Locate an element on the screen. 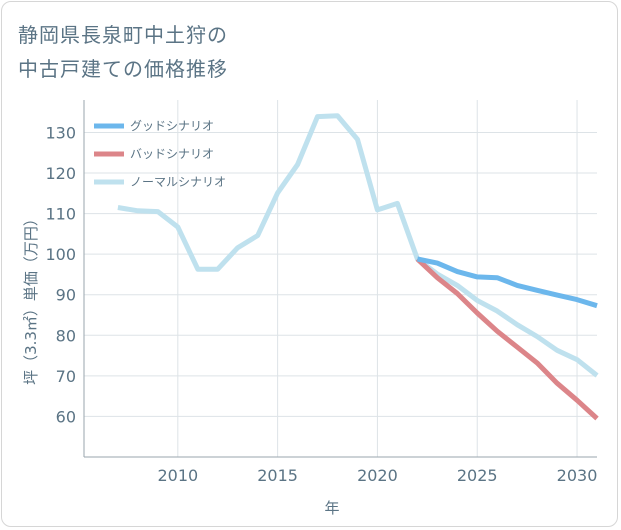 This screenshot has height=530, width=621. y-axis-label: 坪（3.3㎡）単価（万円） is located at coordinates (31, 298).